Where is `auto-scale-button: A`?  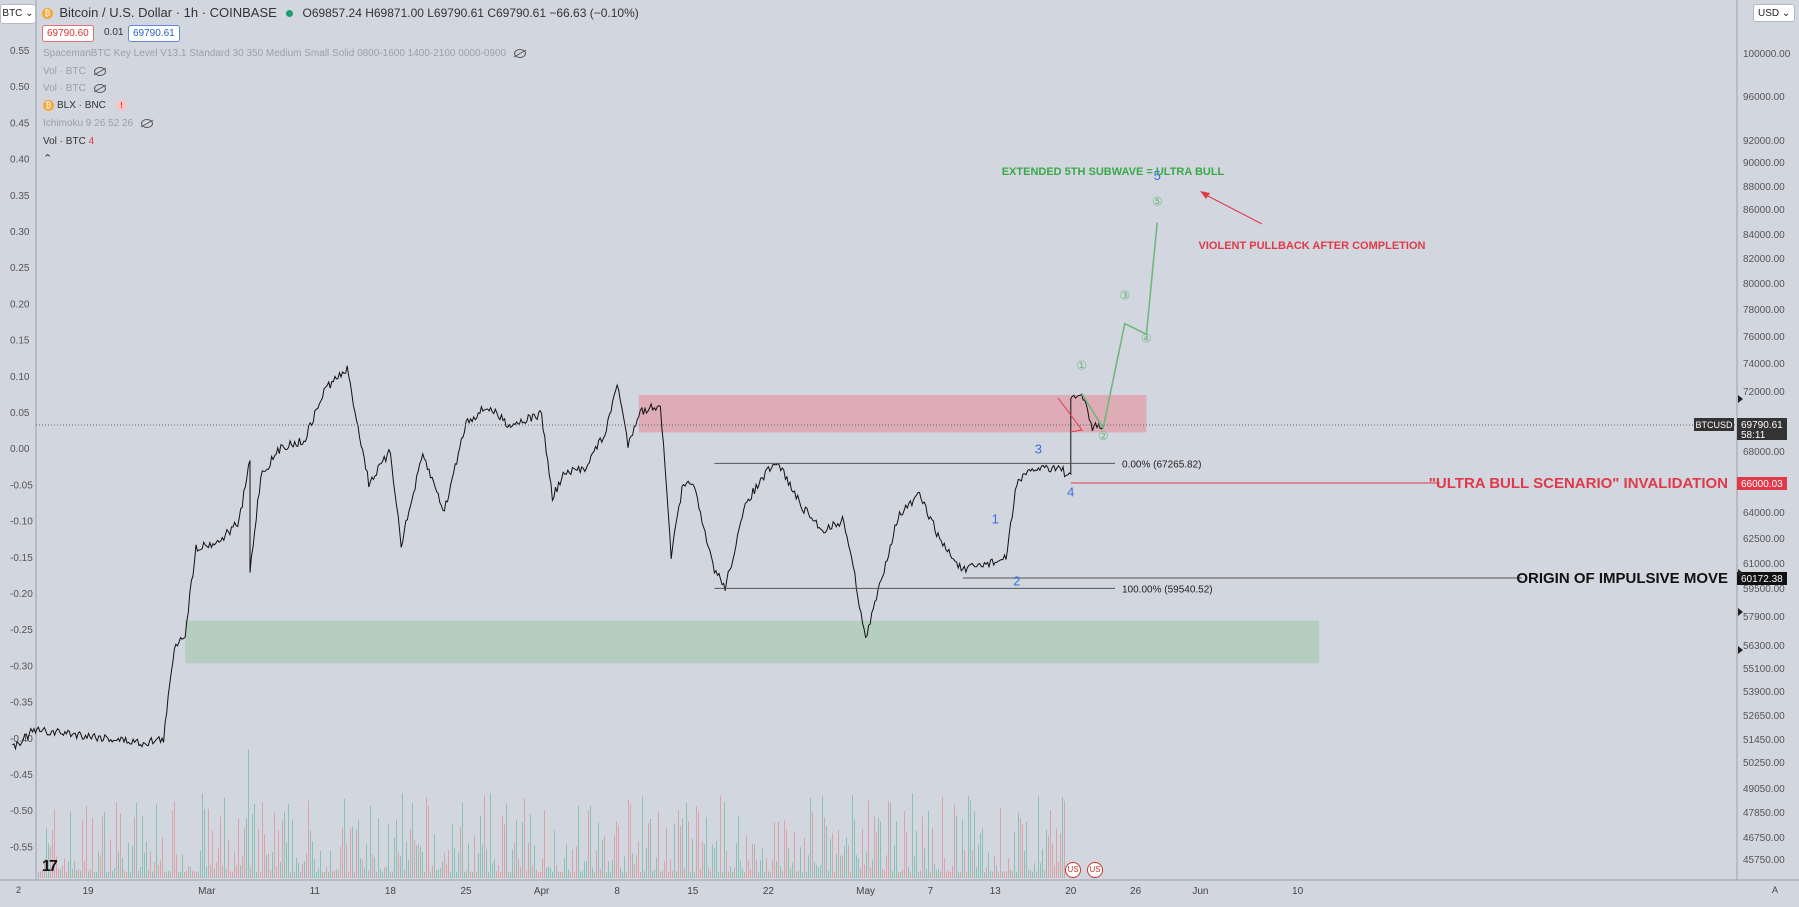 auto-scale-button: A is located at coordinates (1775, 890).